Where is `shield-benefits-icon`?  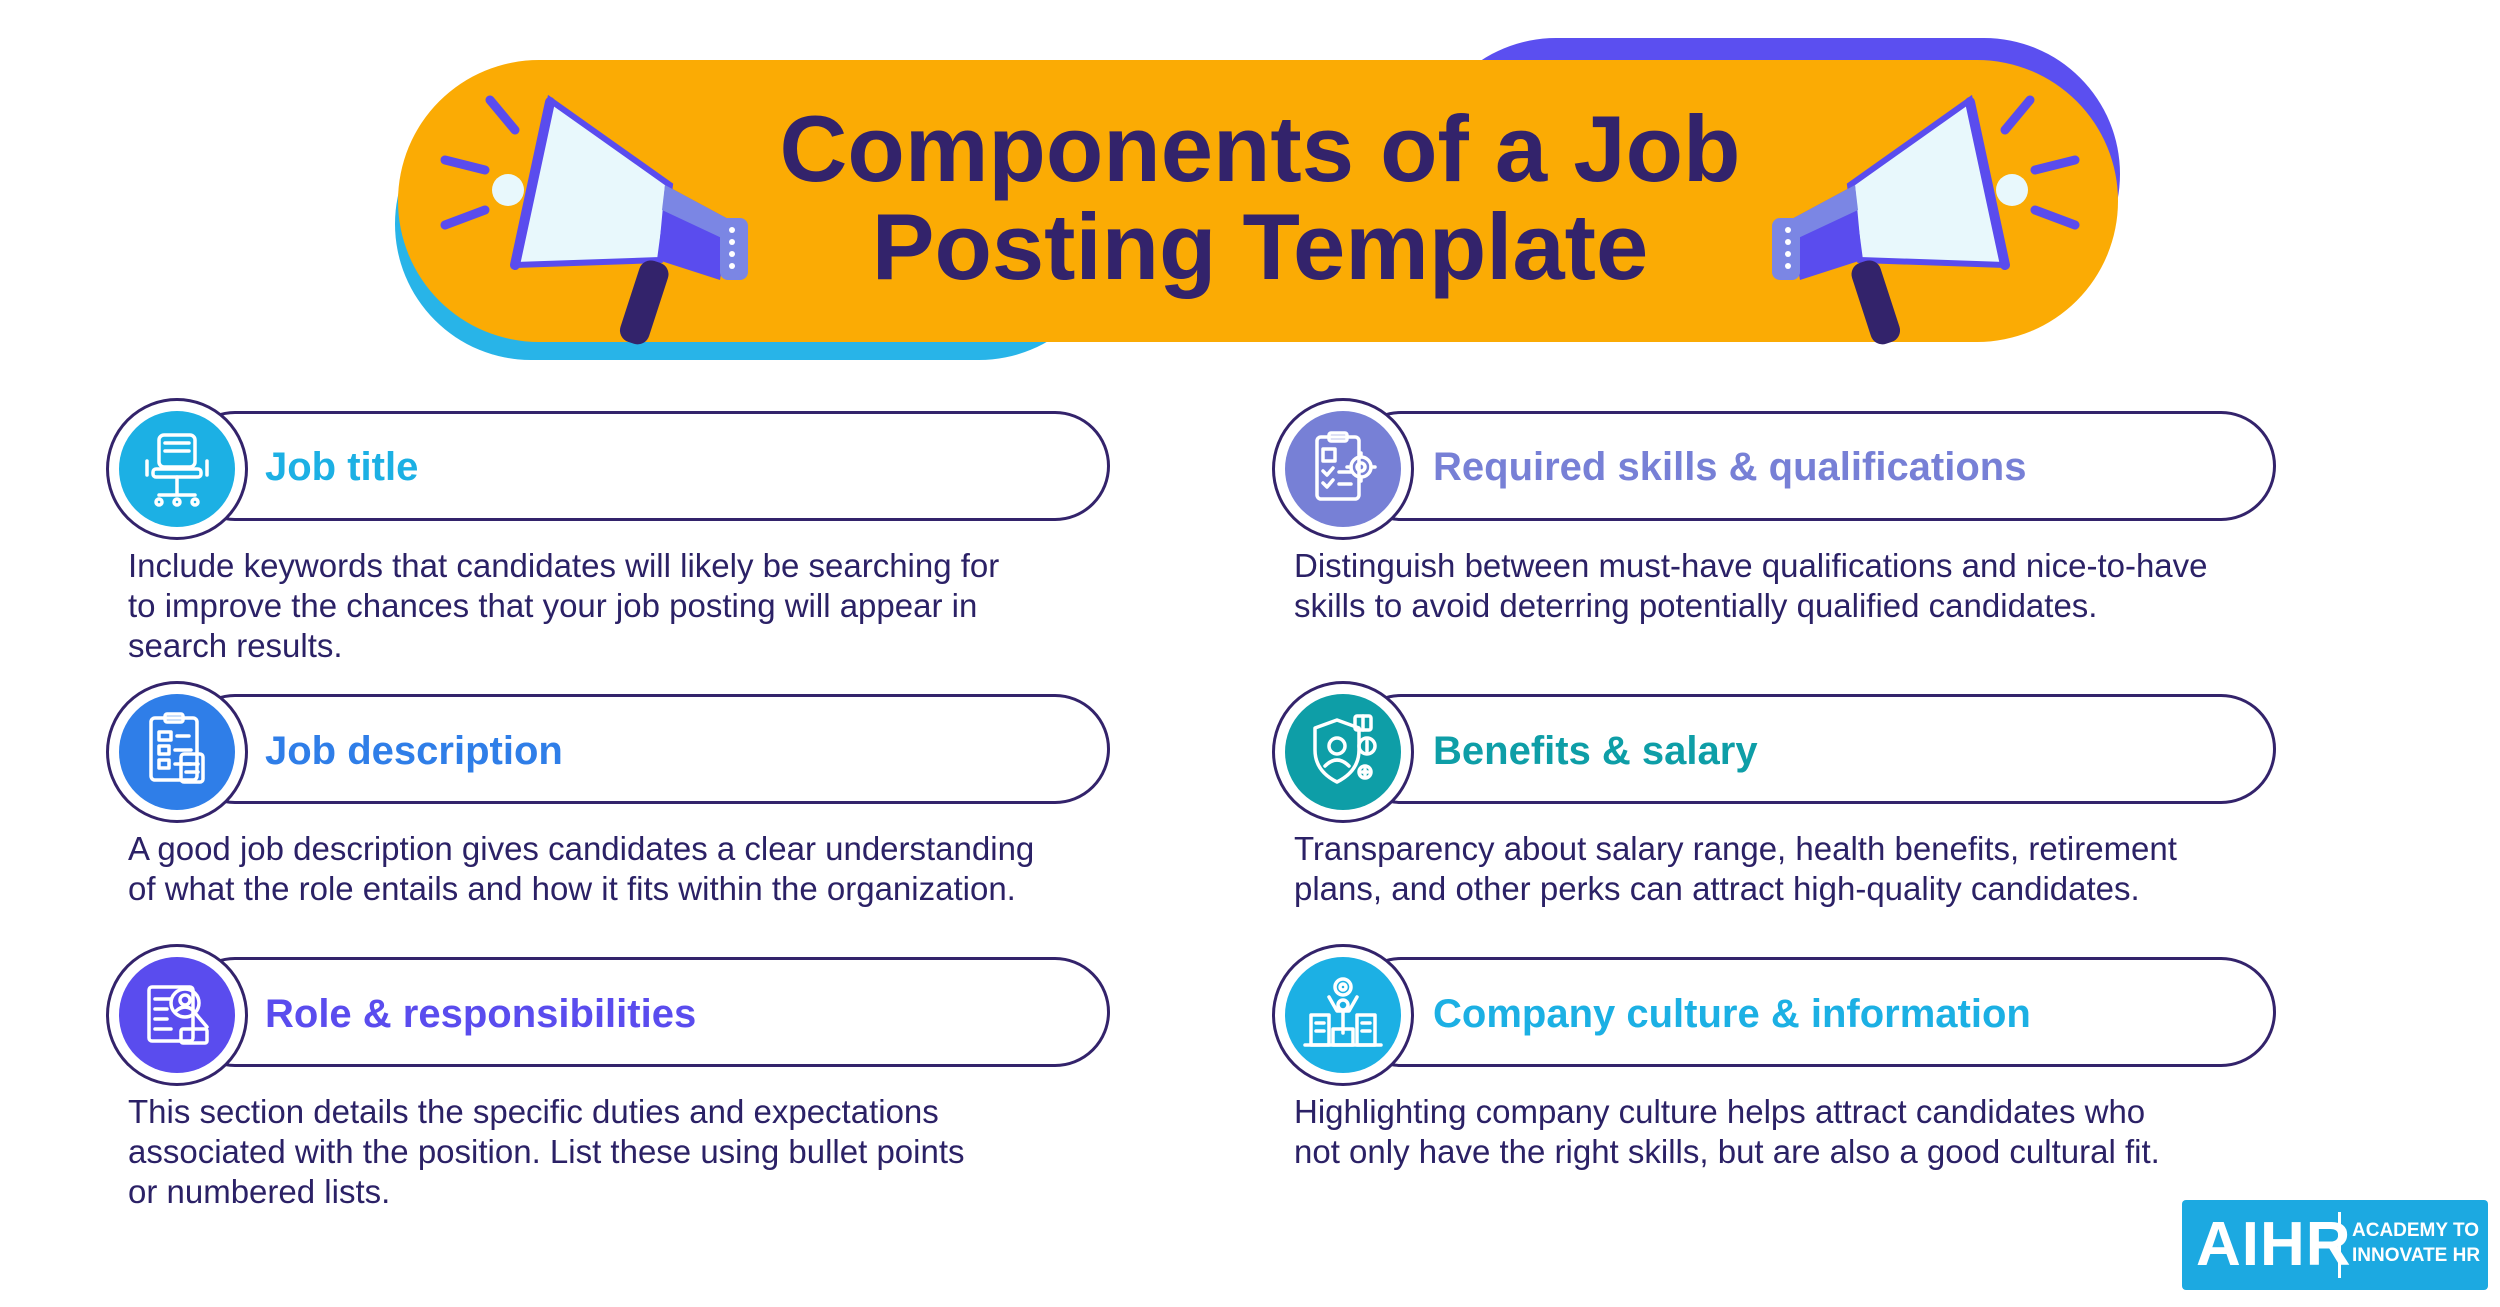
shield-benefits-icon is located at coordinates (1345, 749).